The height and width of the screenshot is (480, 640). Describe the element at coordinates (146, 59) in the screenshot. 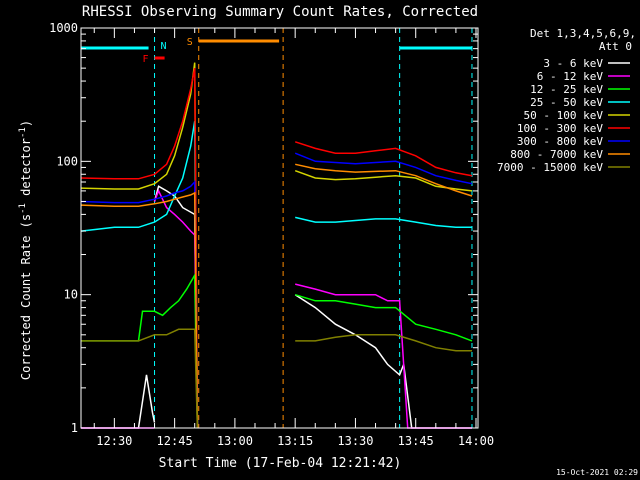

I see `flag-label-f: F` at that location.